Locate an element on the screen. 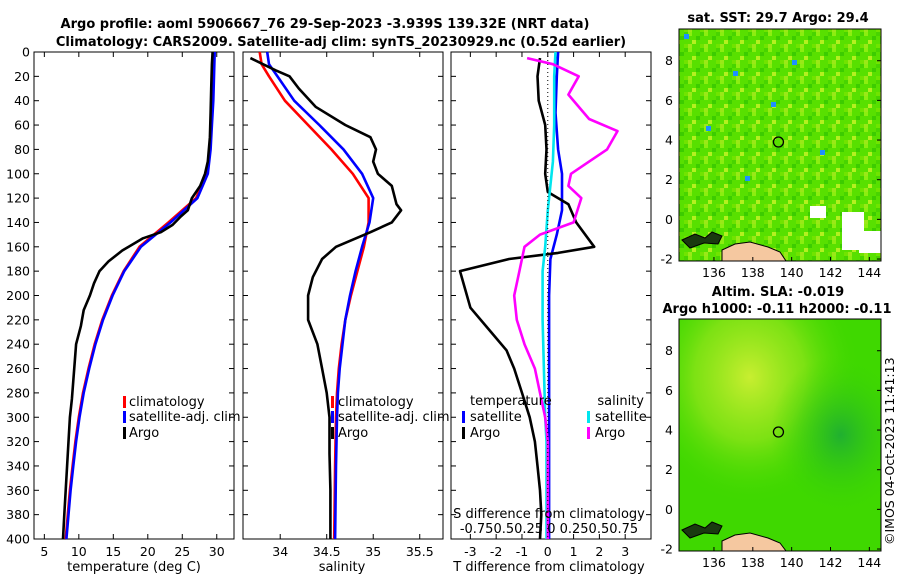 This screenshot has height=580, width=900. y-tick-label: 60 is located at coordinates (22, 125).